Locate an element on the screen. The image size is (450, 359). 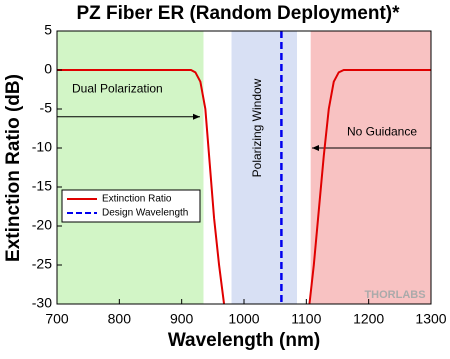
watermark: THORLABS is located at coordinates (394, 295).